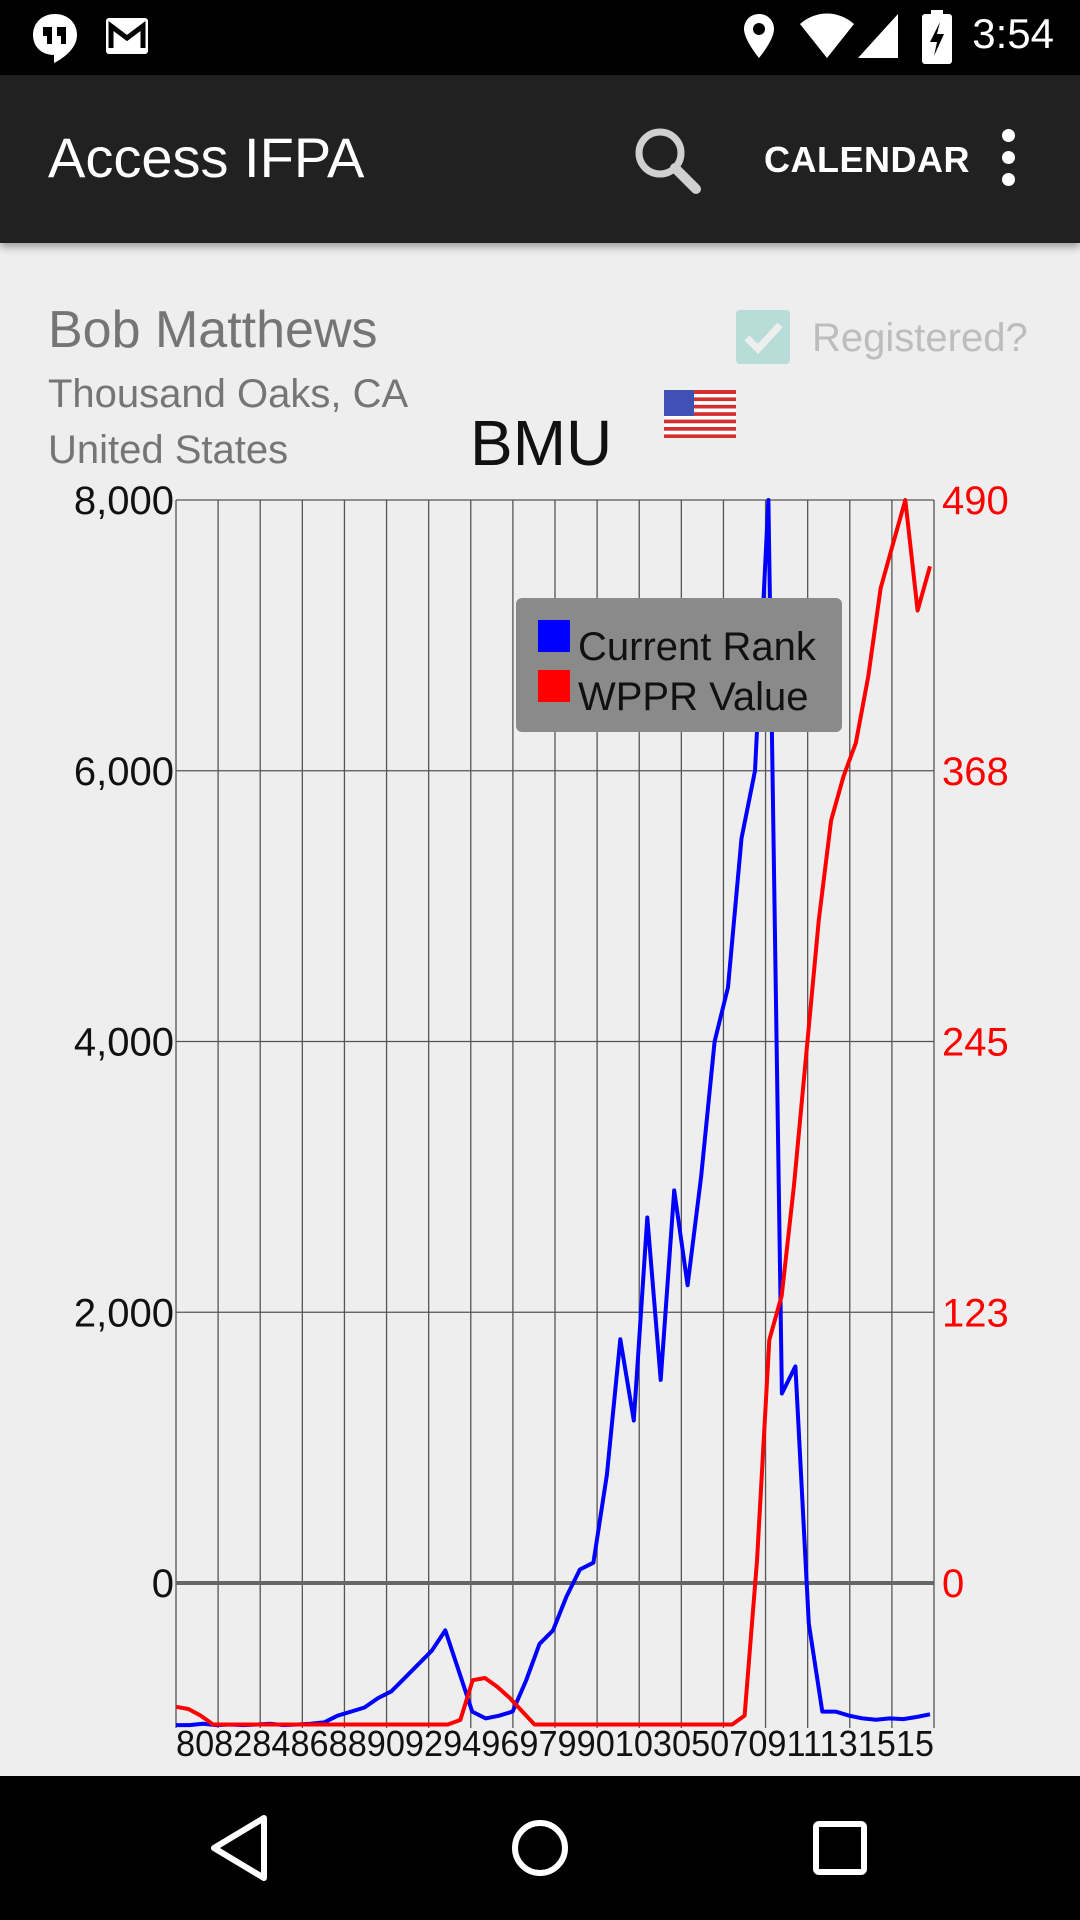 Image resolution: width=1080 pixels, height=1920 pixels. Describe the element at coordinates (124, 501) in the screenshot. I see `y-tick-label-left: 8,000` at that location.